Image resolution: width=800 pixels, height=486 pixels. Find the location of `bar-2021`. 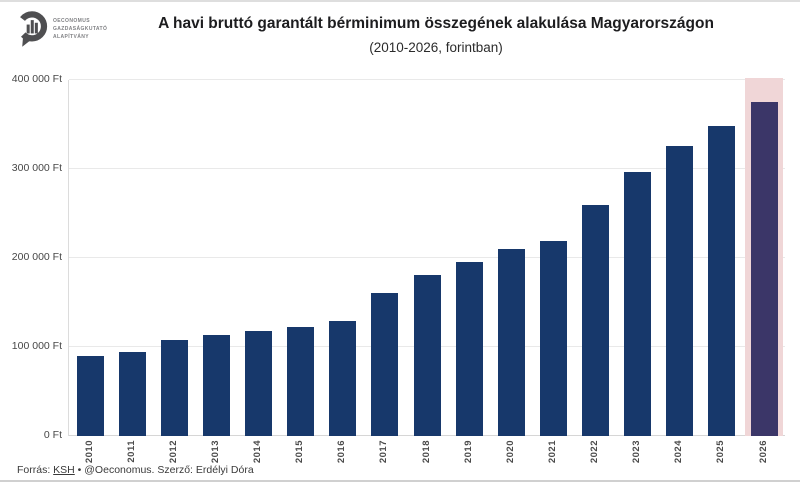

bar-2021 is located at coordinates (553, 338).